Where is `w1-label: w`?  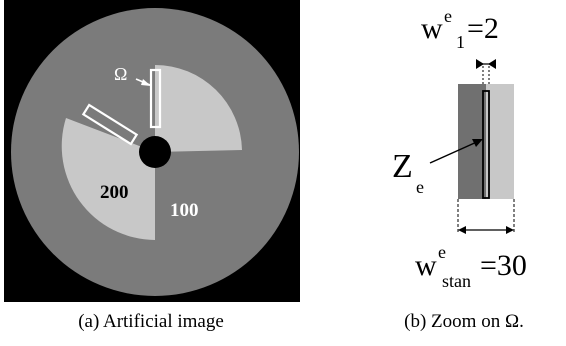 w1-label: w is located at coordinates (432, 28).